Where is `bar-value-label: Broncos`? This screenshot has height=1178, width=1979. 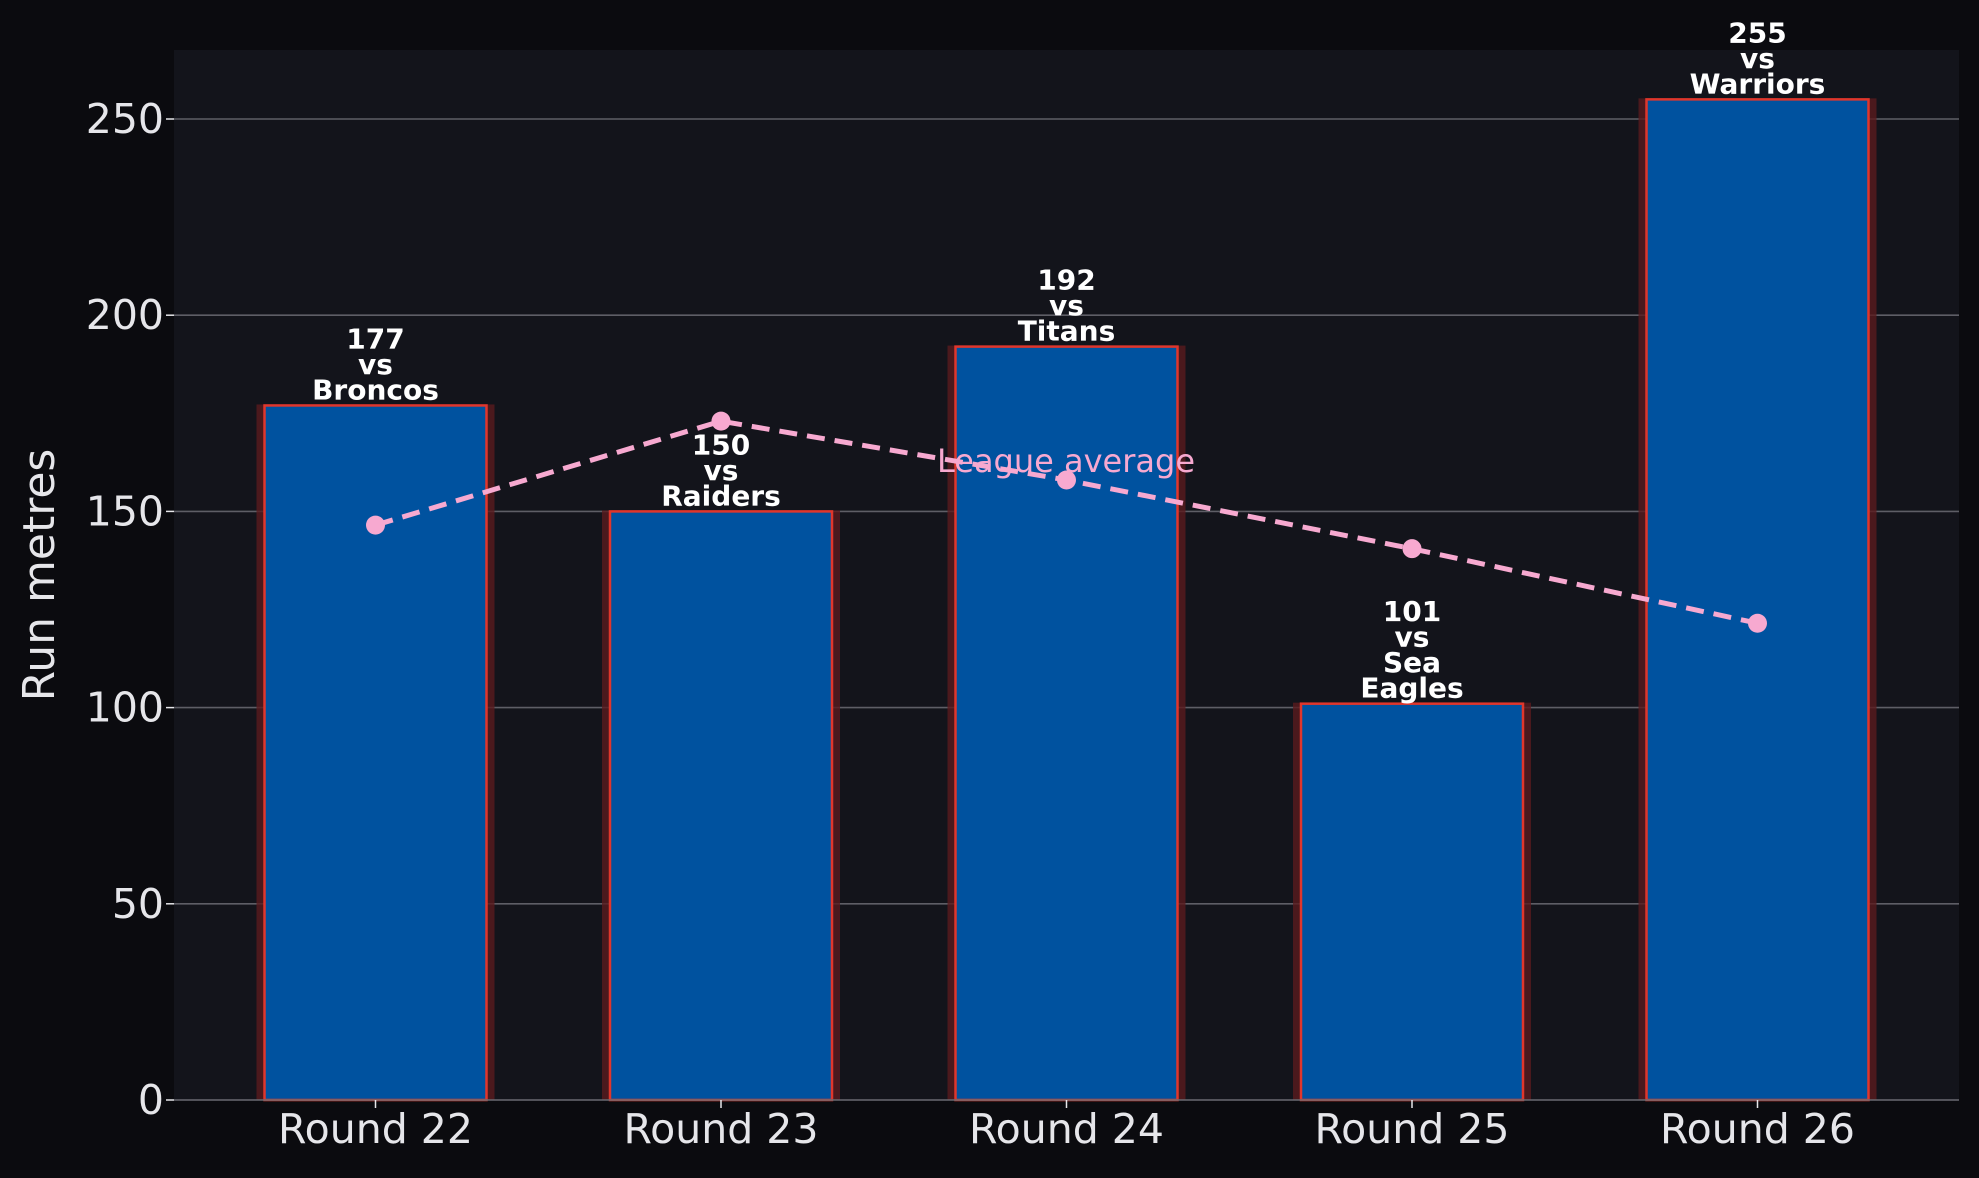
bar-value-label: Broncos is located at coordinates (375, 389).